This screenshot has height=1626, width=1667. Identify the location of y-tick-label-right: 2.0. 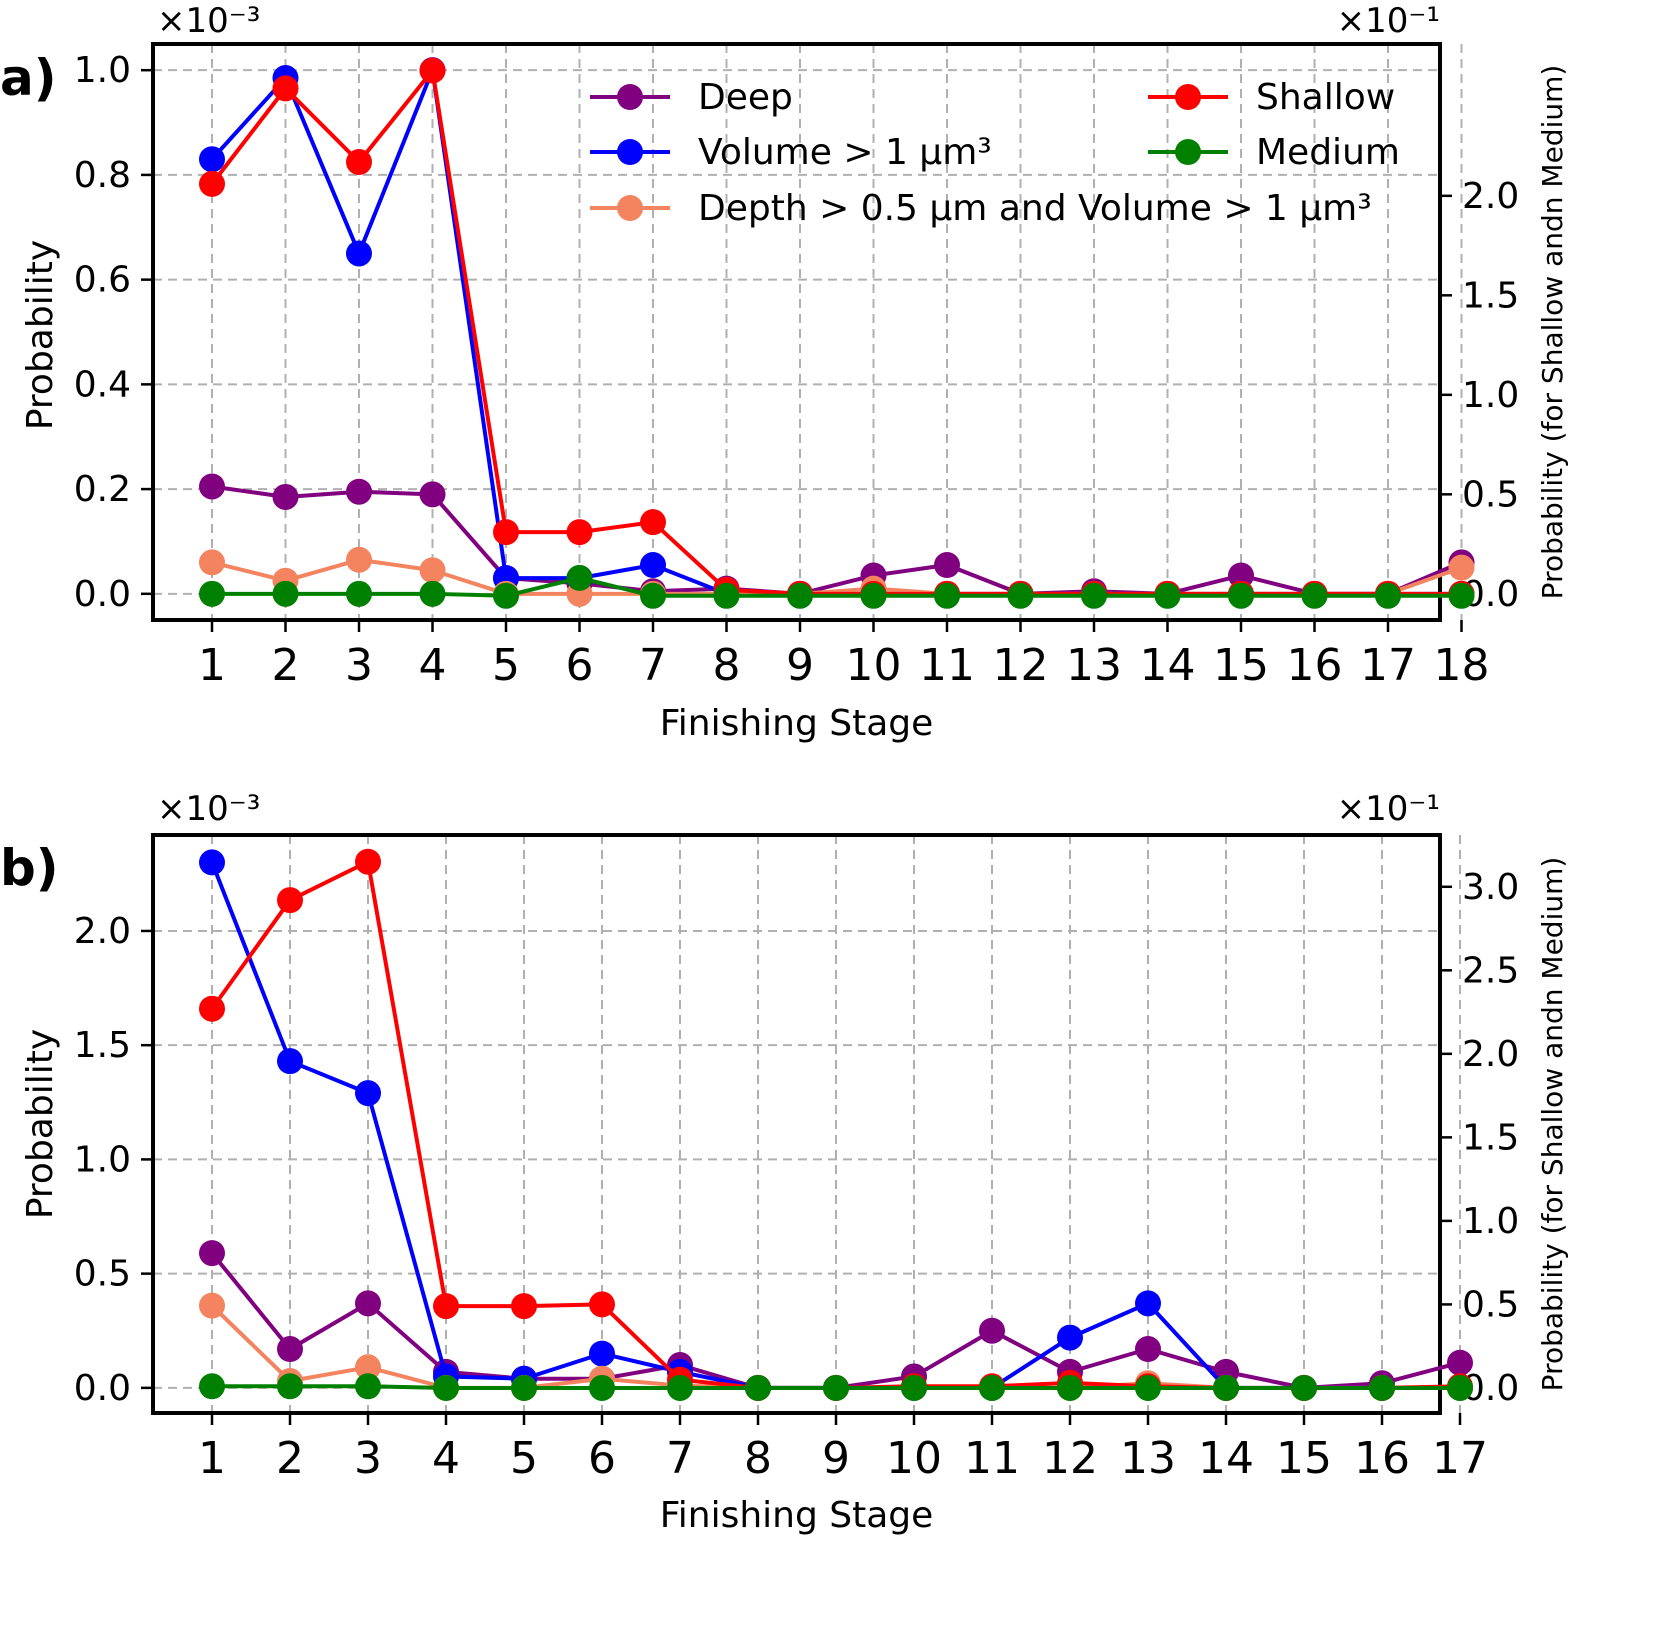
(1490, 1054).